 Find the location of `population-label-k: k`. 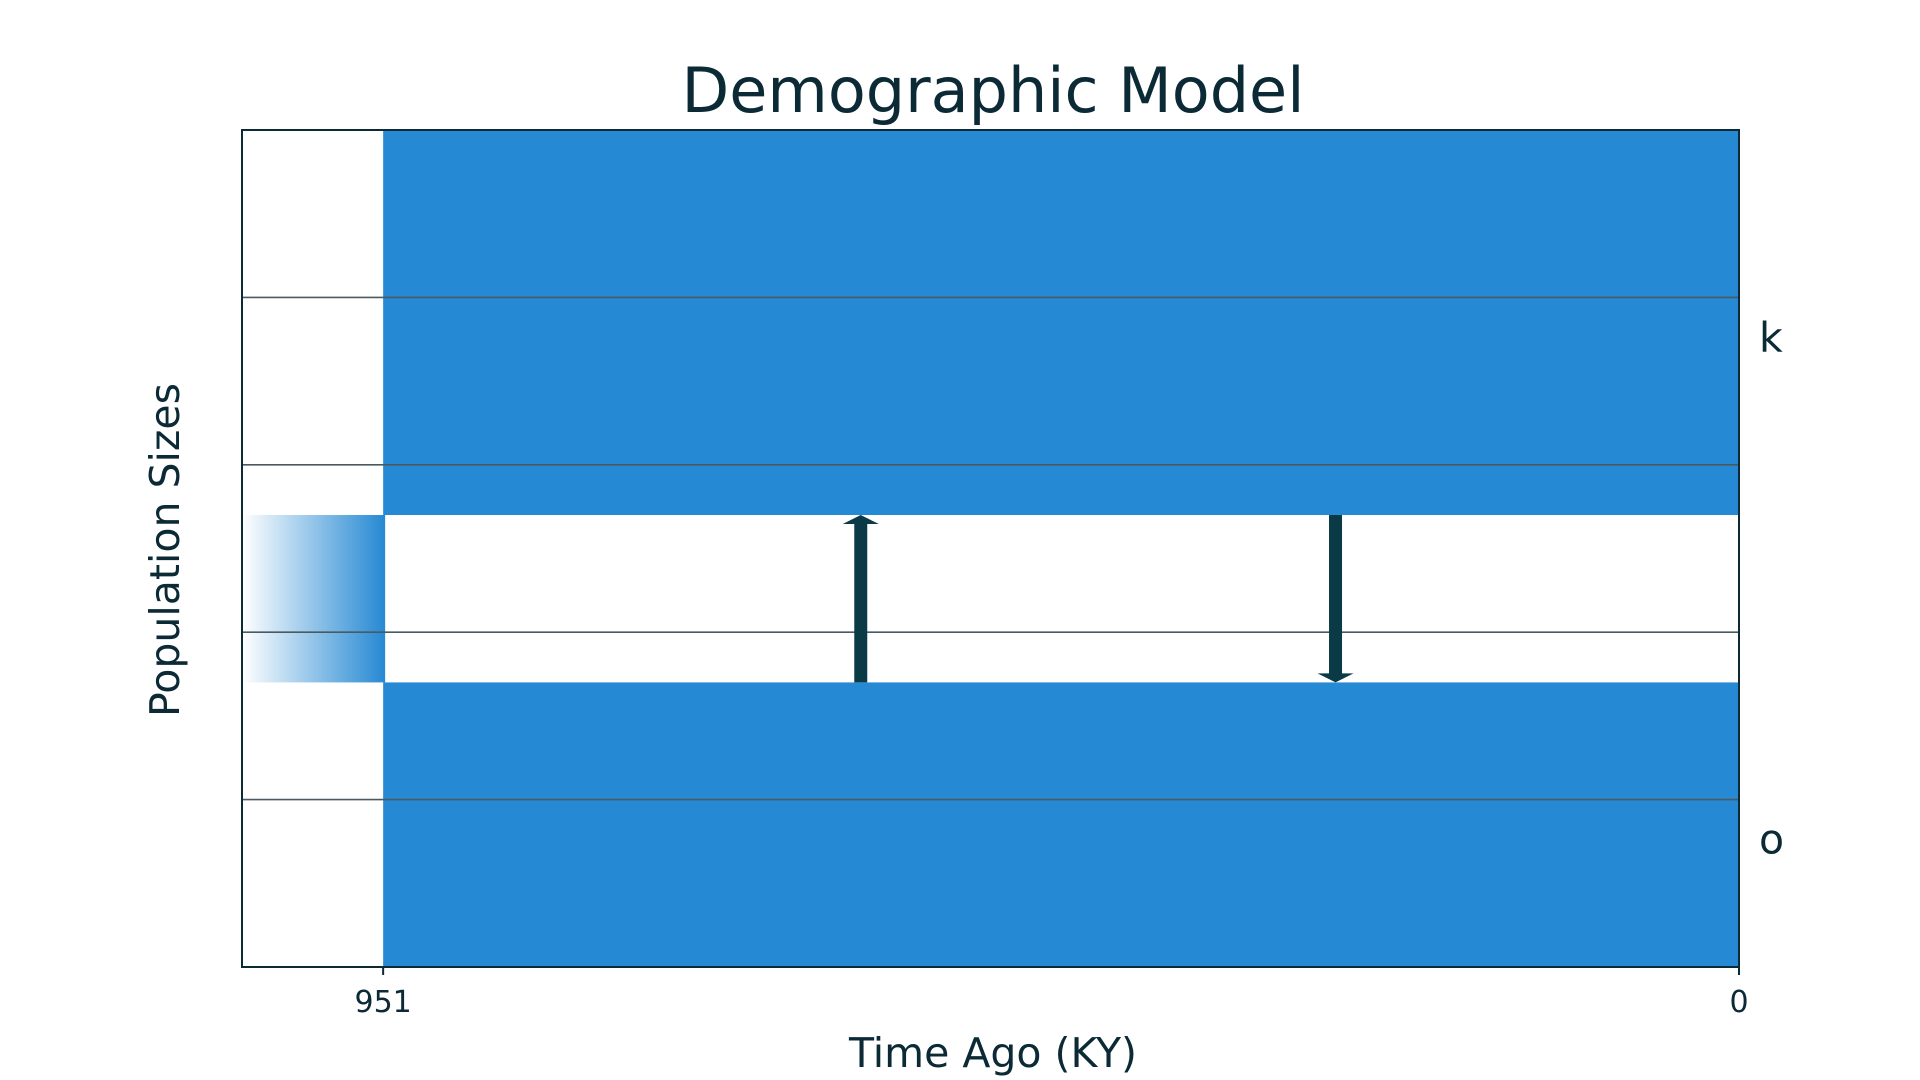

population-label-k: k is located at coordinates (1771, 337).